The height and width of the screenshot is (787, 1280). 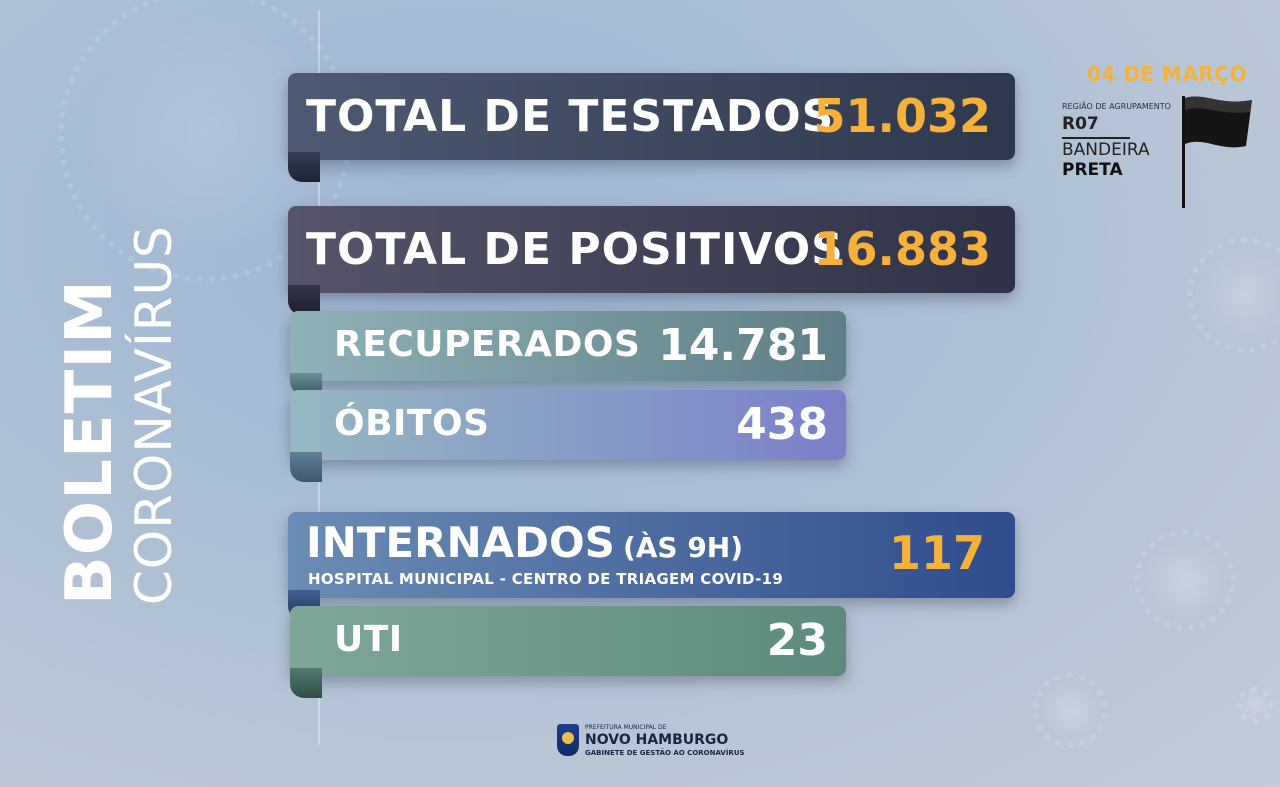 I want to click on testados-label: TOTAL DE TESTADOS, so click(x=570, y=116).